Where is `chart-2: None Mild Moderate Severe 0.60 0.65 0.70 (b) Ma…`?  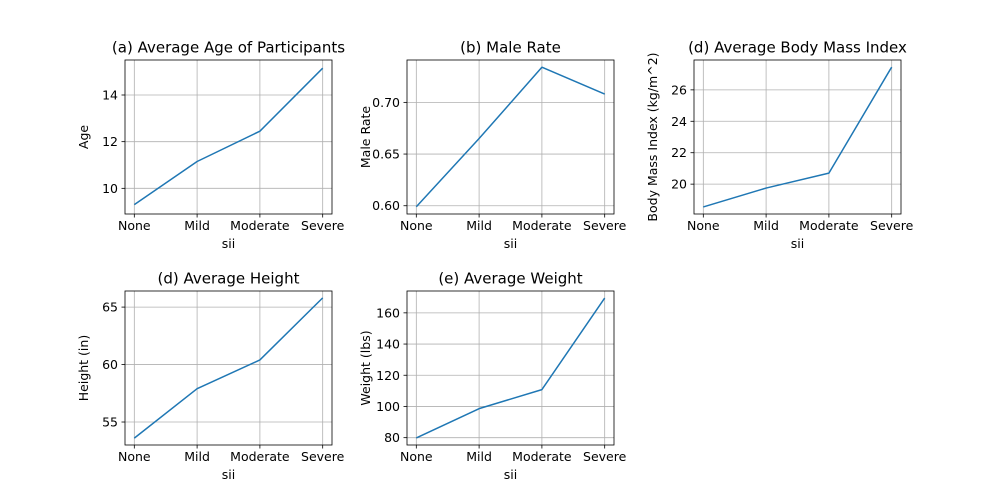 chart-2: None Mild Moderate Severe 0.60 0.65 0.70 (b) Ma… is located at coordinates (492, 145).